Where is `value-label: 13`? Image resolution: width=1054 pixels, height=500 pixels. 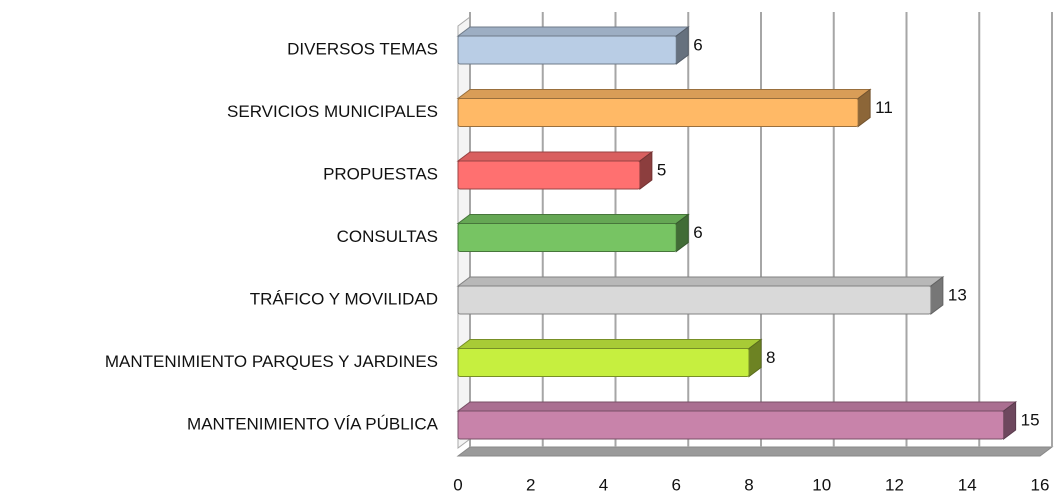 value-label: 13 is located at coordinates (957, 294).